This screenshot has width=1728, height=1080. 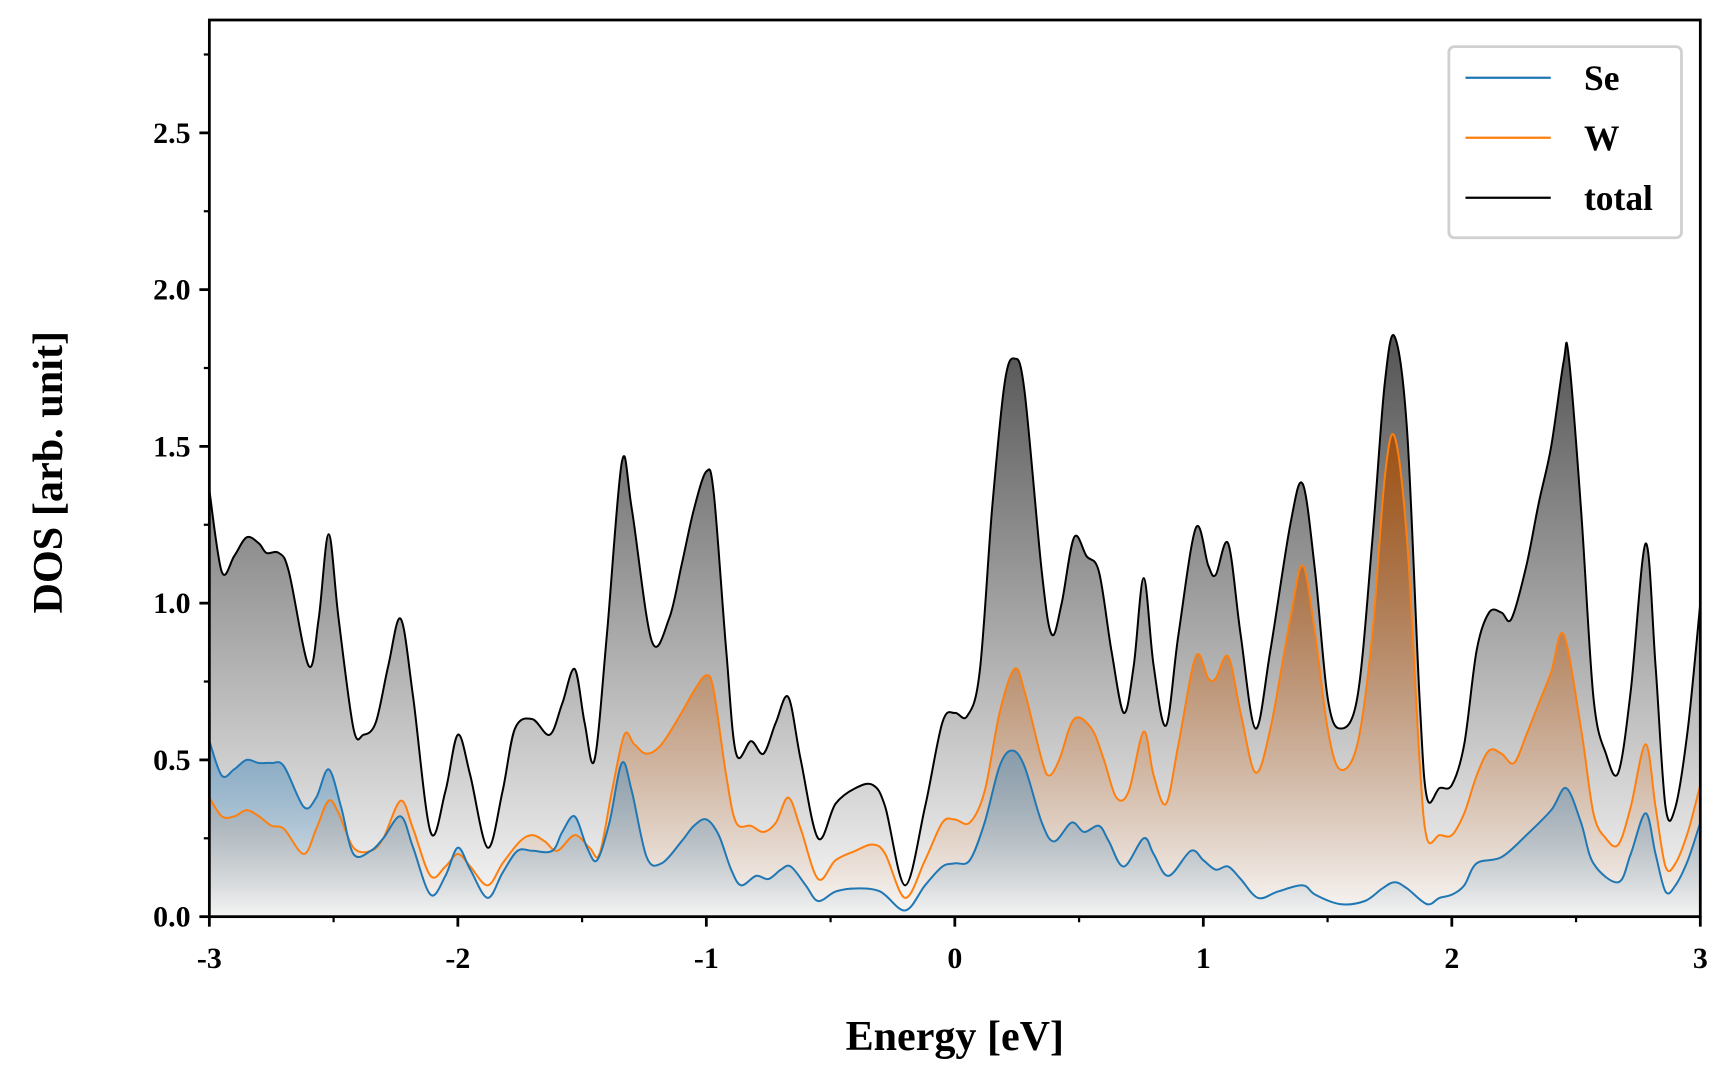 What do you see at coordinates (457, 958) in the screenshot?
I see `x-tick-label: -2` at bounding box center [457, 958].